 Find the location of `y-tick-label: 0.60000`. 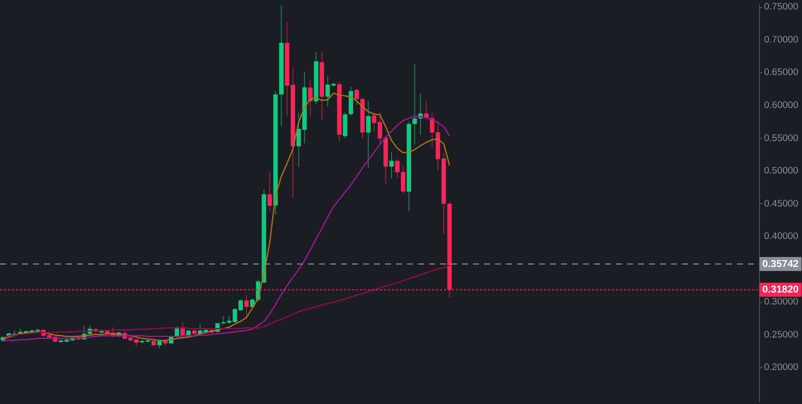

y-tick-label: 0.60000 is located at coordinates (781, 105).